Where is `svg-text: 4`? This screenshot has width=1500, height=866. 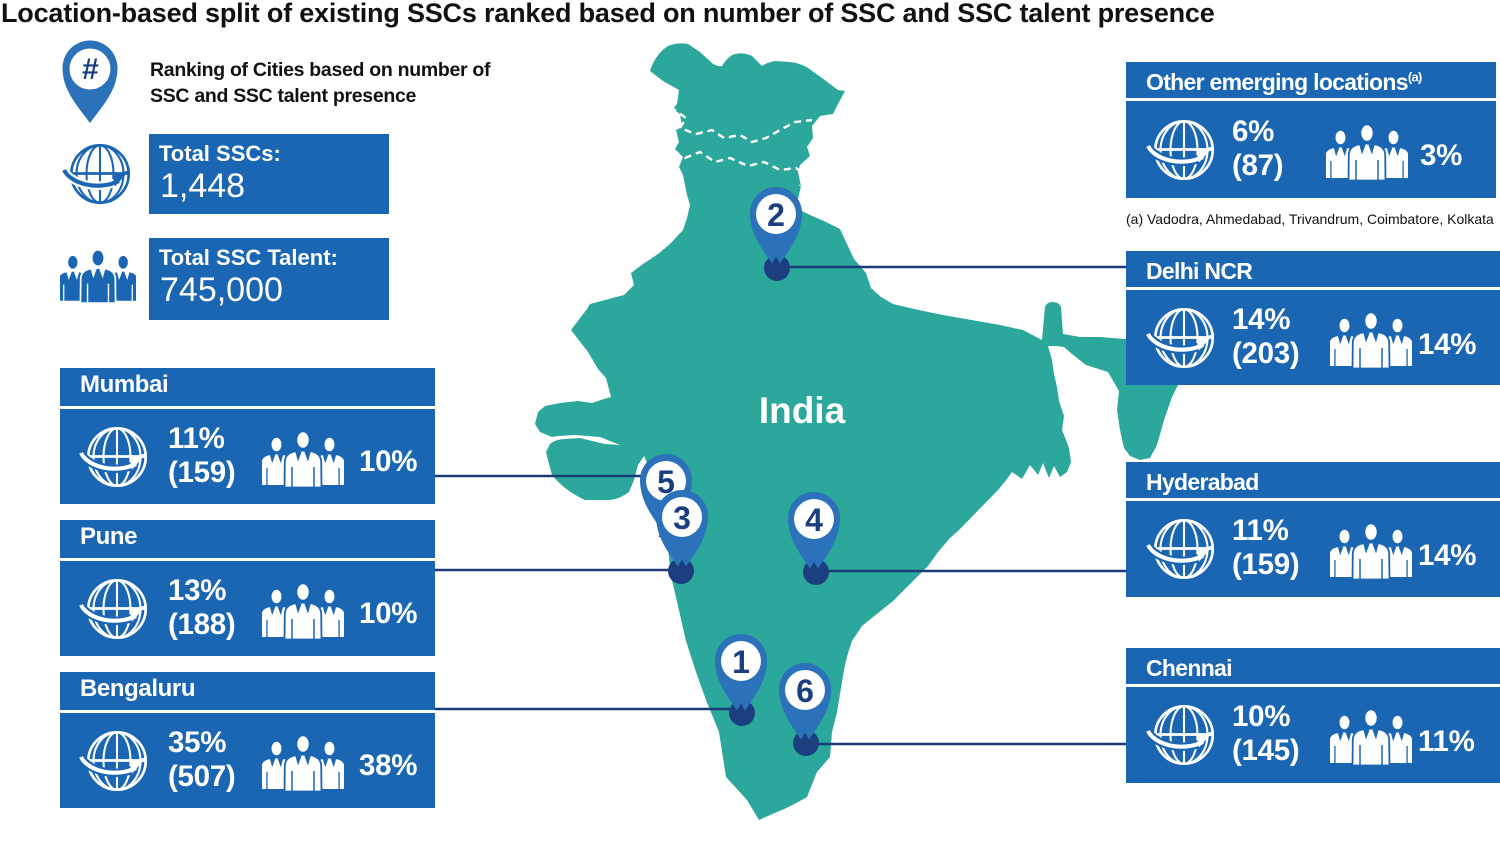
svg-text: 4 is located at coordinates (814, 520).